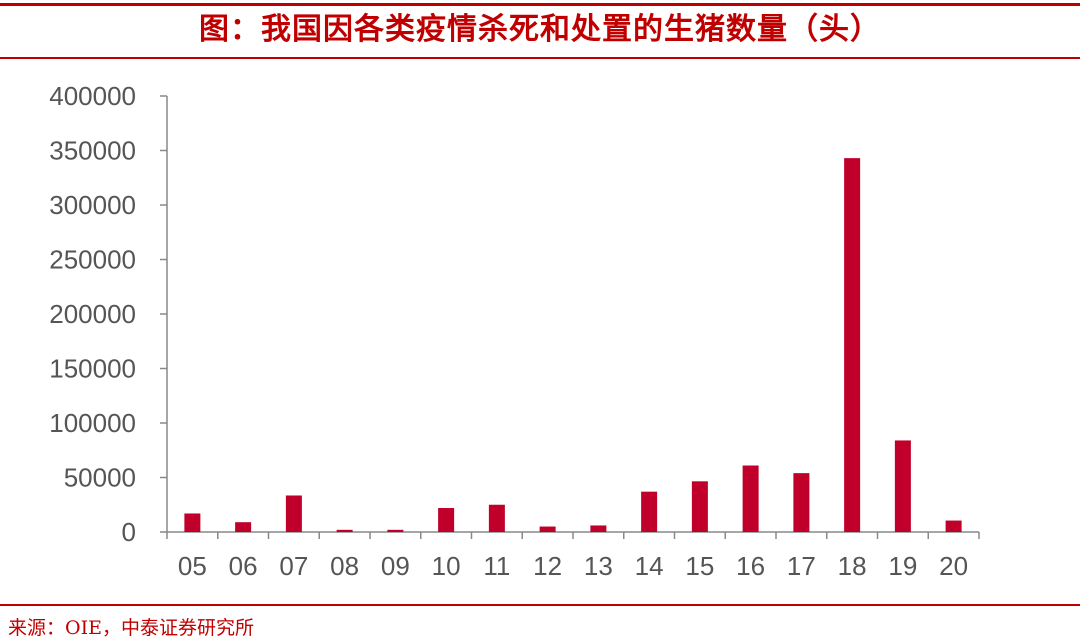 This screenshot has height=644, width=1080. I want to click on x-tick-label: 10, so click(446, 566).